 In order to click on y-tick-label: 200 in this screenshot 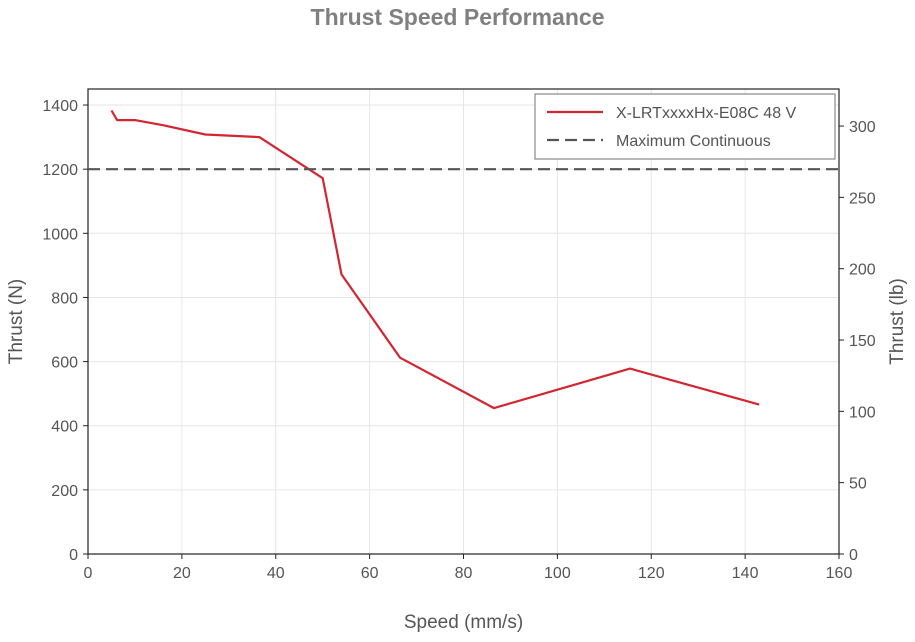, I will do `click(64, 491)`.